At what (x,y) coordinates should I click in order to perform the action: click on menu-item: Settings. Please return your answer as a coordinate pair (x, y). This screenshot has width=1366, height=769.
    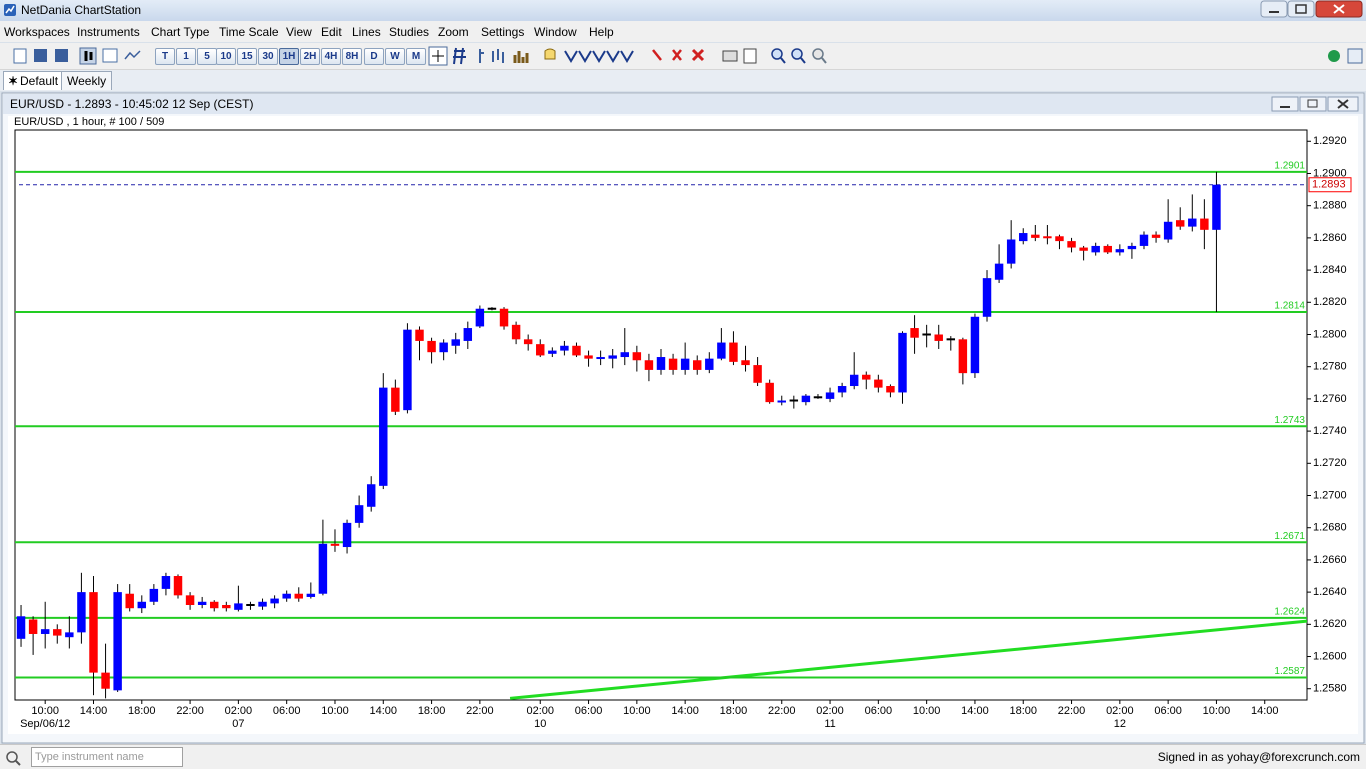
    Looking at the image, I should click on (503, 32).